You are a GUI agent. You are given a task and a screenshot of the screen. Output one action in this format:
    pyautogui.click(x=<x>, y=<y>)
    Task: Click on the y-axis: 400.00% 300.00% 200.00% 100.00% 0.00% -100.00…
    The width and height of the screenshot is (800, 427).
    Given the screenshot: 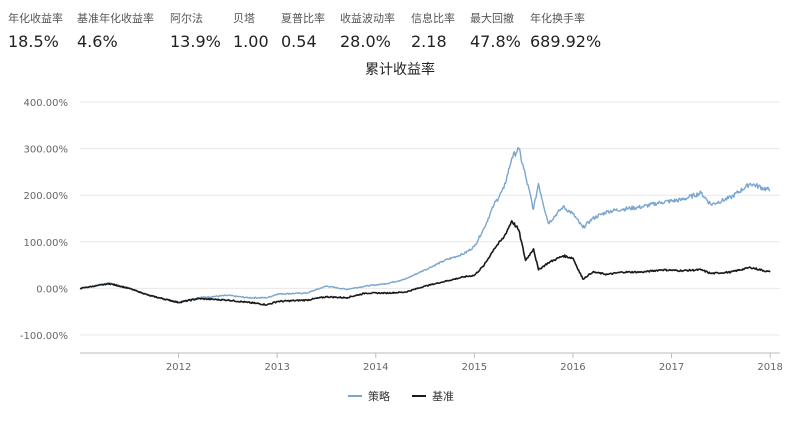 What is the action you would take?
    pyautogui.click(x=44, y=220)
    